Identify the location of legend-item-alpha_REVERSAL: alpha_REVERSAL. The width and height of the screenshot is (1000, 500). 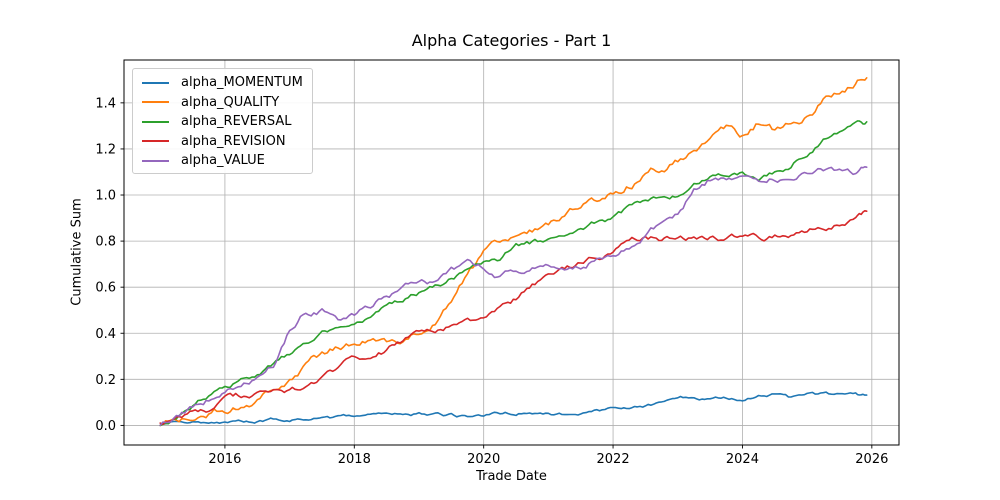
(227, 122).